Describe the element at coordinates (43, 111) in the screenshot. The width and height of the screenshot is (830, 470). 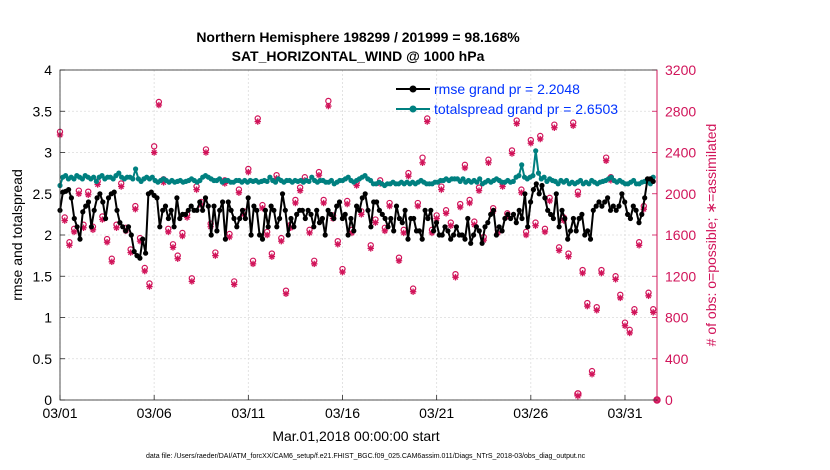
I see `y-left-tick-label: 3.5` at that location.